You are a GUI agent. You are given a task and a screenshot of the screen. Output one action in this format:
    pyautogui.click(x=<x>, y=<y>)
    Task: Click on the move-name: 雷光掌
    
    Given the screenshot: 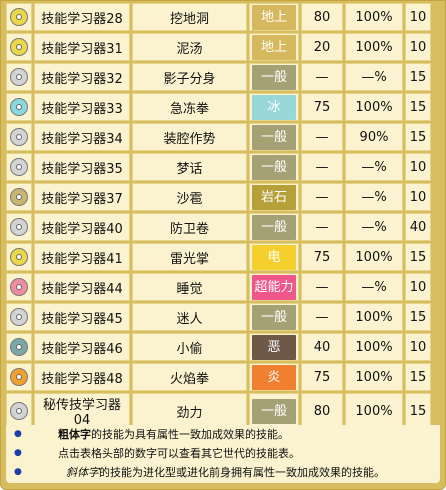 What is the action you would take?
    pyautogui.click(x=189, y=257)
    